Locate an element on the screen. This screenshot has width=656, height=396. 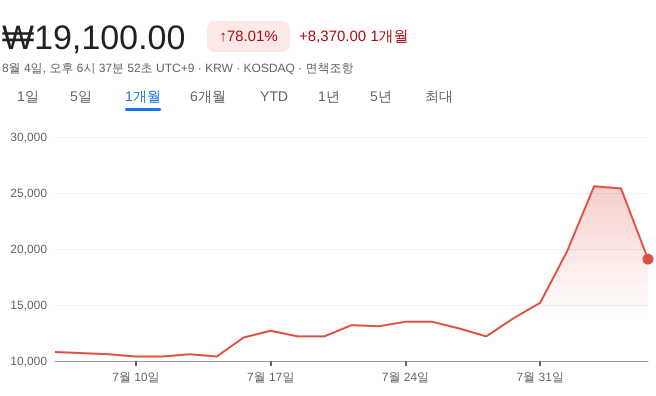
x-tick-label: 7월 31일 is located at coordinates (540, 377).